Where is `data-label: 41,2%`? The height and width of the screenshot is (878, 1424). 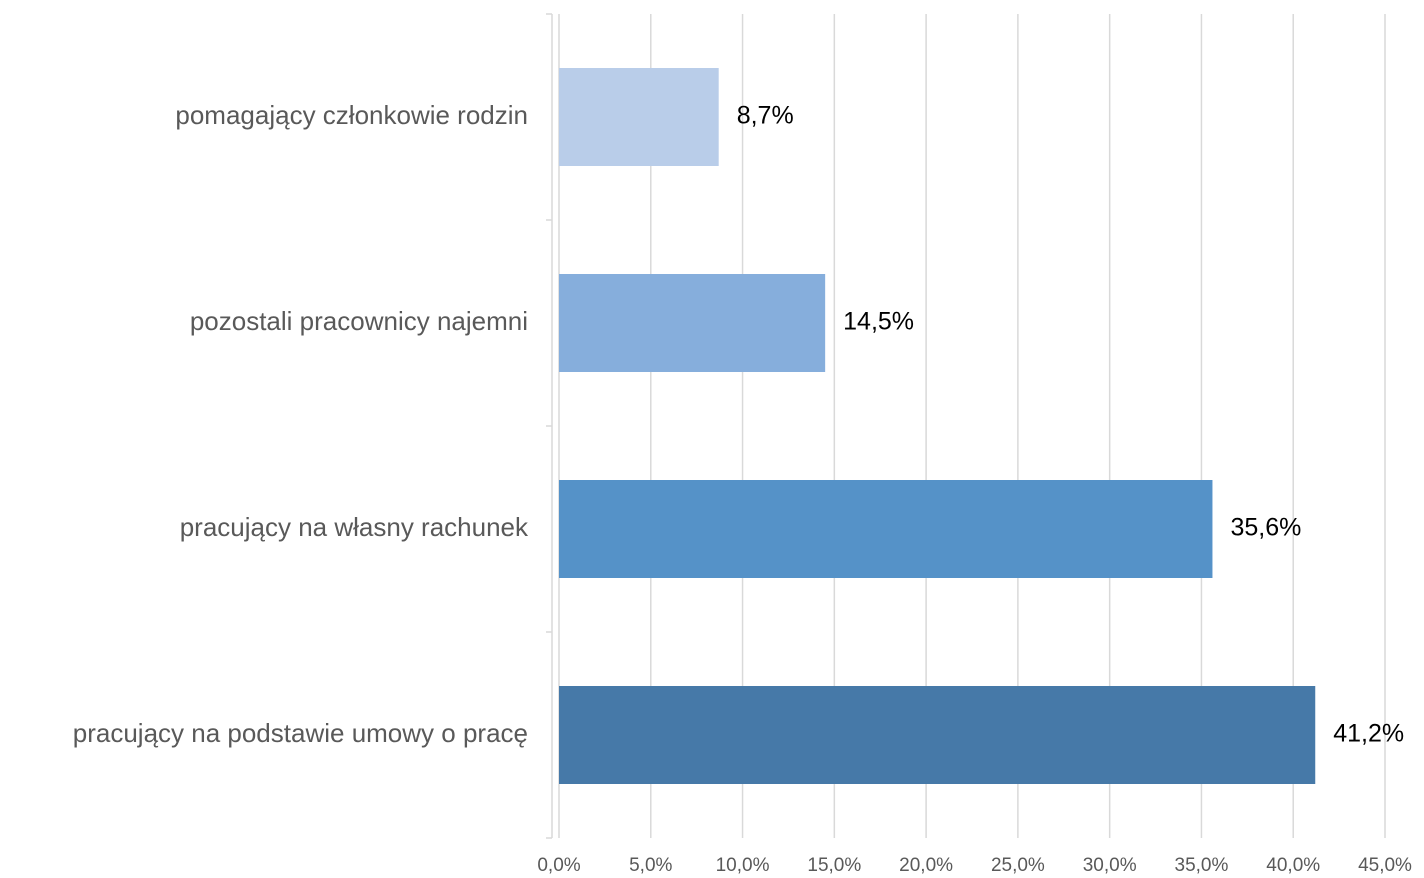 data-label: 41,2% is located at coordinates (1368, 734).